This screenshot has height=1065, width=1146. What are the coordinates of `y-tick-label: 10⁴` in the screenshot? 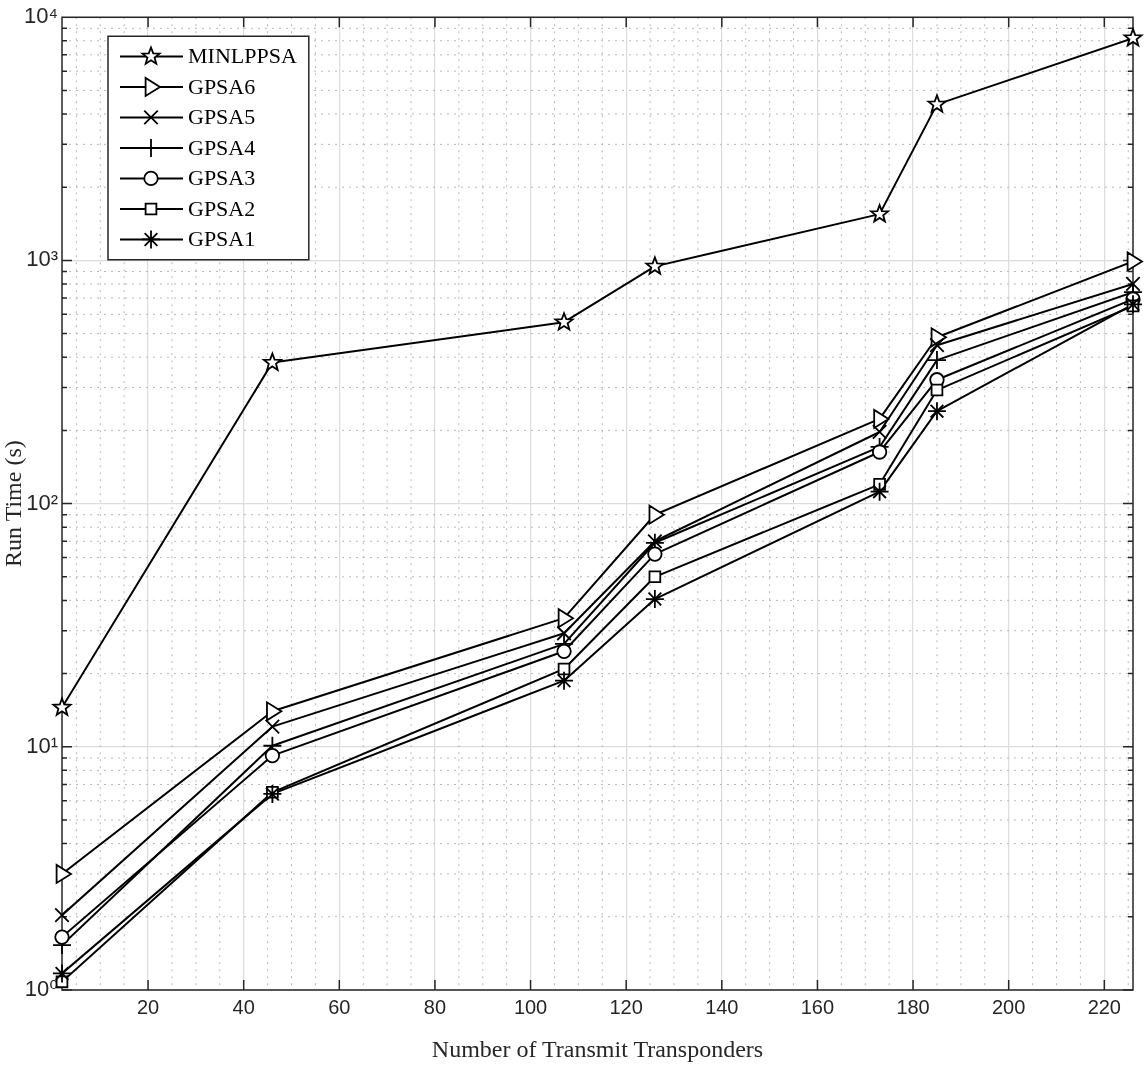 It's located at (41, 16).